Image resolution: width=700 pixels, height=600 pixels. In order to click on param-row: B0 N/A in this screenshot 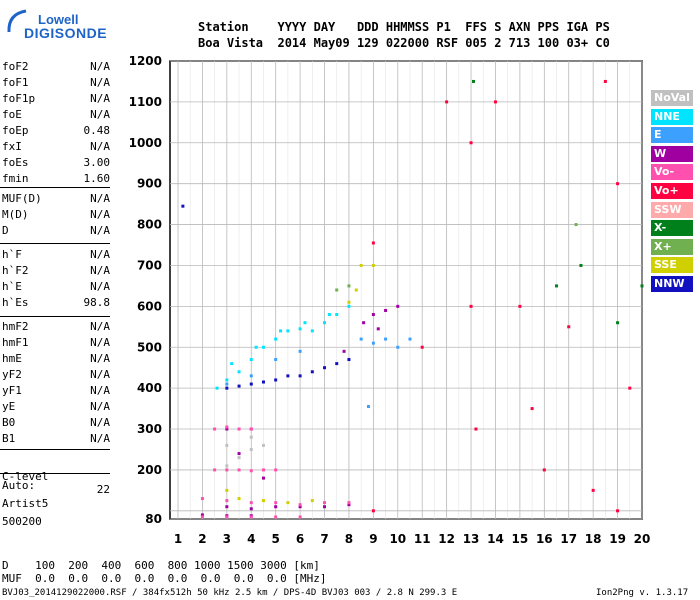, I will do `click(55, 423)`.